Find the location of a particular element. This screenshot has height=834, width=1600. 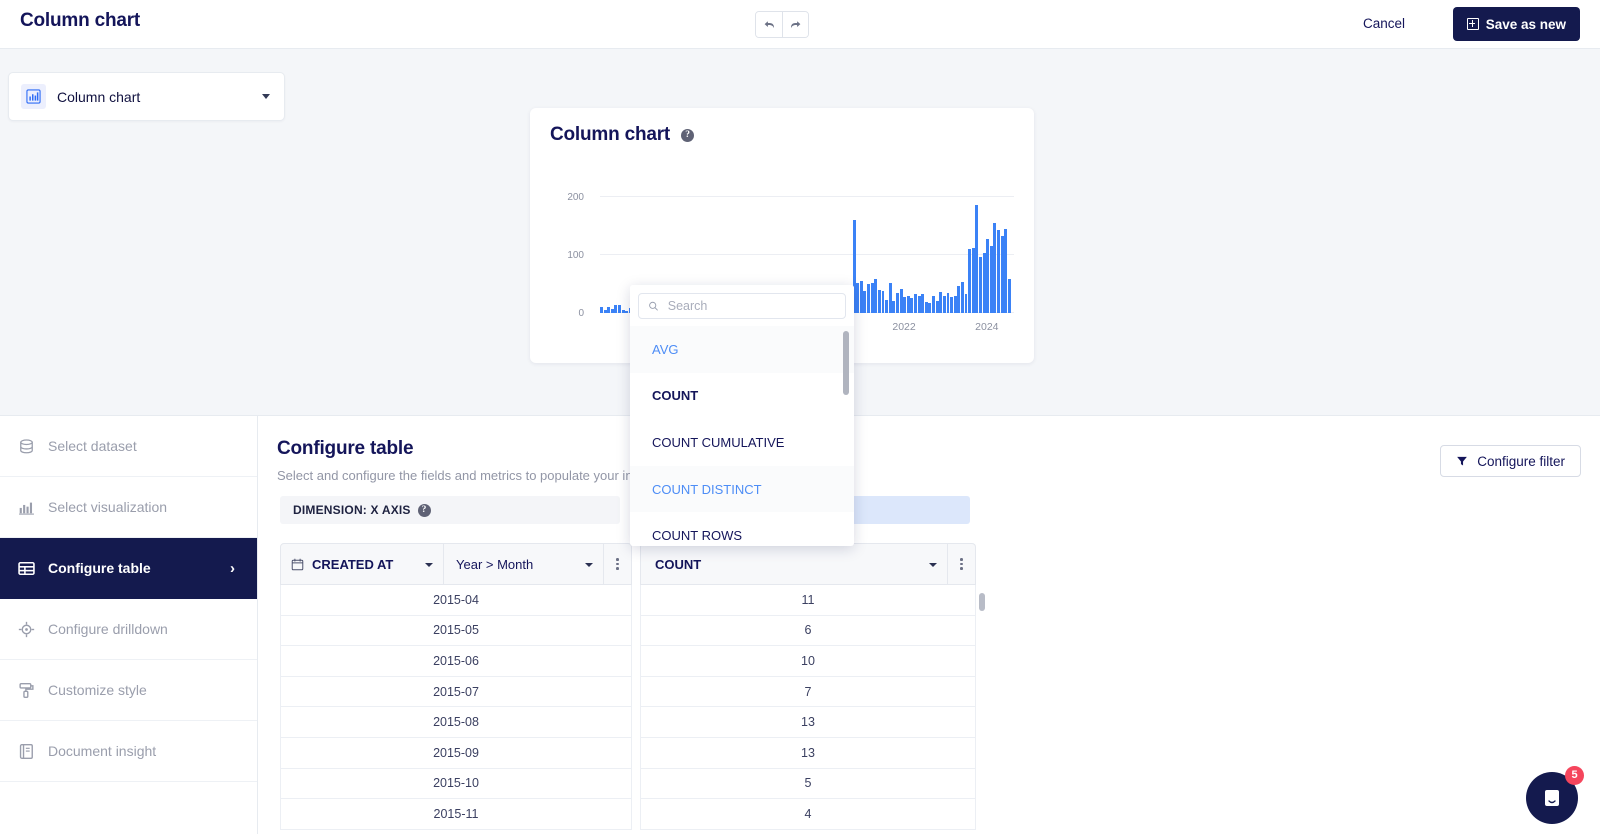

top-bar: Column chart Cancel Save as new is located at coordinates (800, 24).